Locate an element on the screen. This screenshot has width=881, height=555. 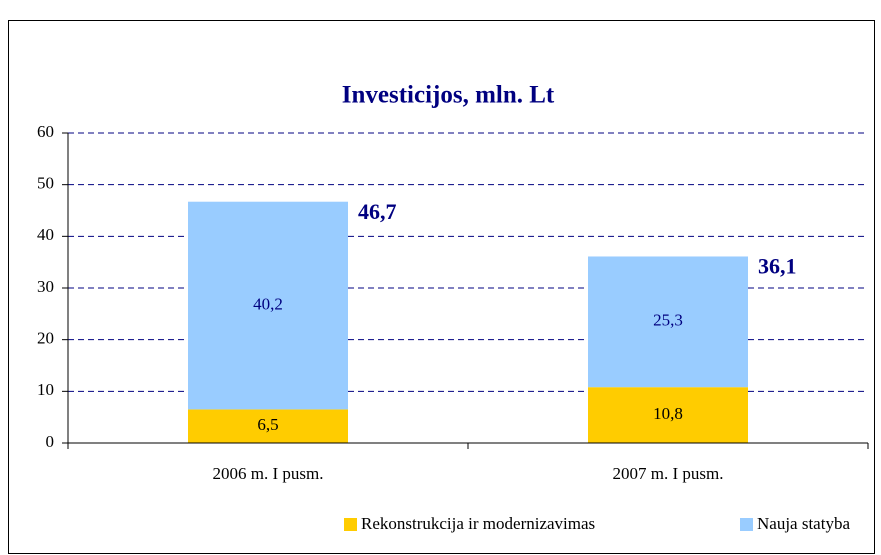
legend-label: Nauja statyba is located at coordinates (803, 523).